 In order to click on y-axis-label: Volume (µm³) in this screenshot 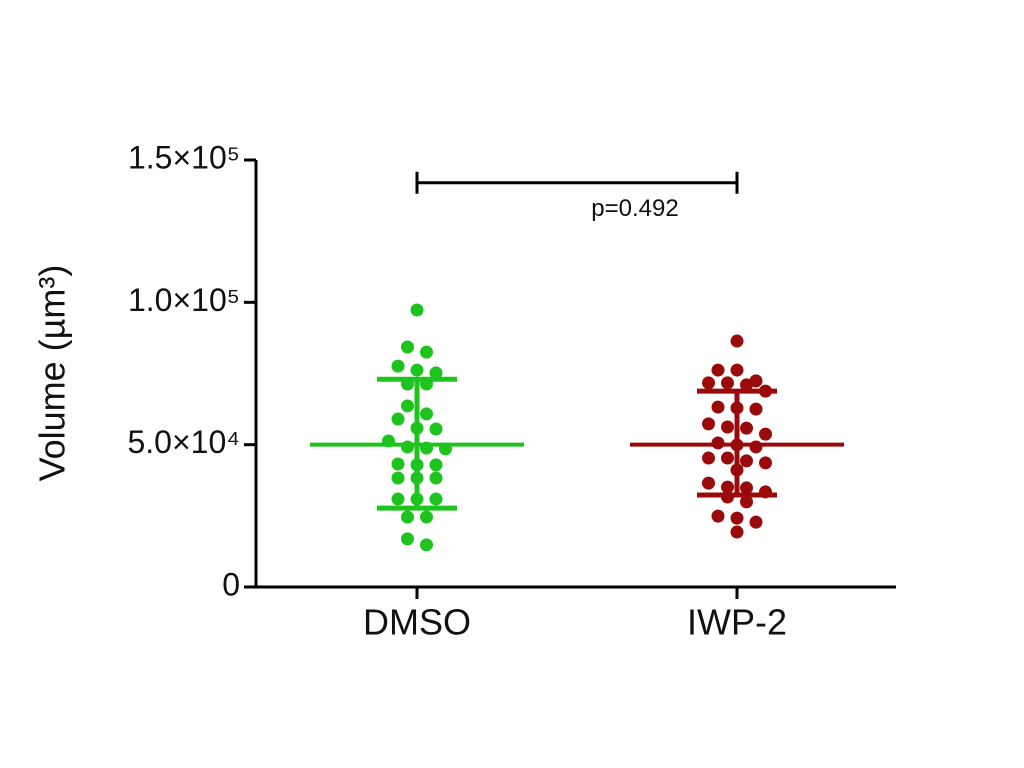, I will do `click(52, 373)`.